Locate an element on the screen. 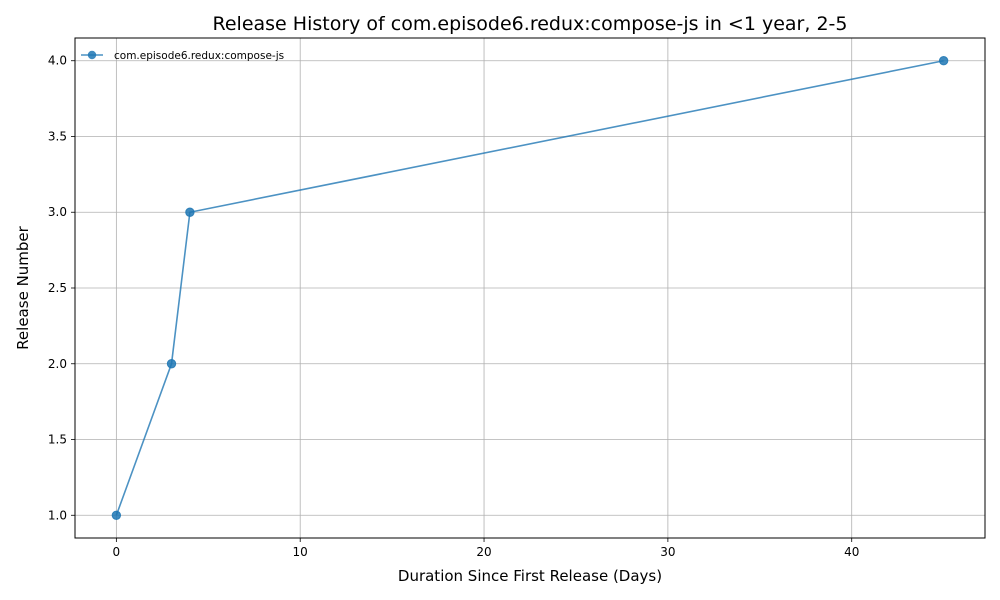 The width and height of the screenshot is (1000, 600). y-tick-label: 2.0 is located at coordinates (57, 364).